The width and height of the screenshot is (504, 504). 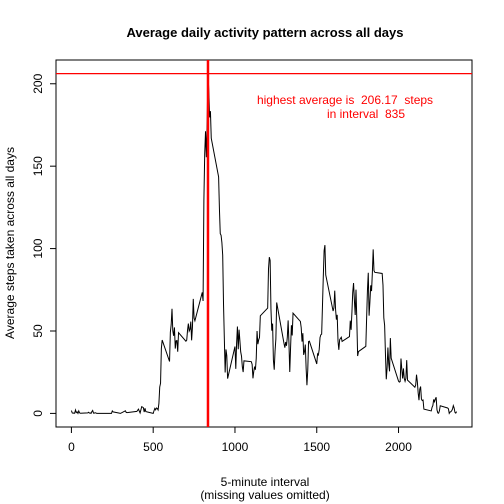 I want to click on y-tick-label: 200, so click(x=38, y=83).